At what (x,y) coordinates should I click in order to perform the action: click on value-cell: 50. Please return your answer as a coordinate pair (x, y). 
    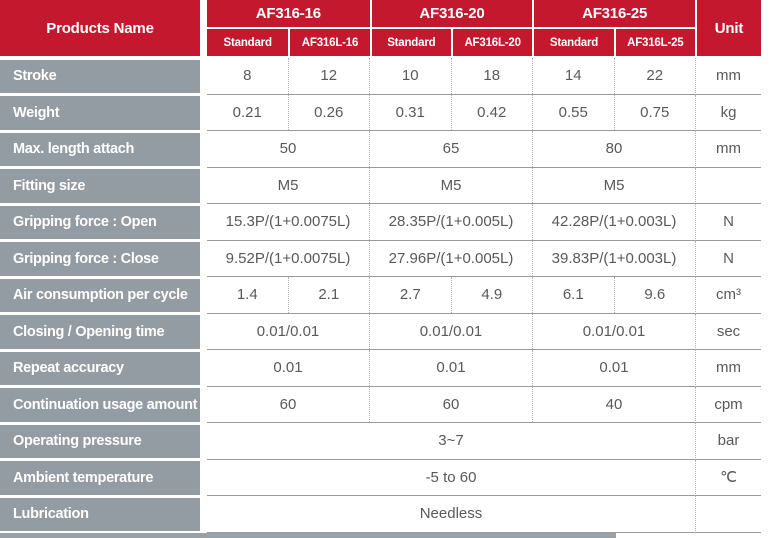
    Looking at the image, I should click on (288, 149).